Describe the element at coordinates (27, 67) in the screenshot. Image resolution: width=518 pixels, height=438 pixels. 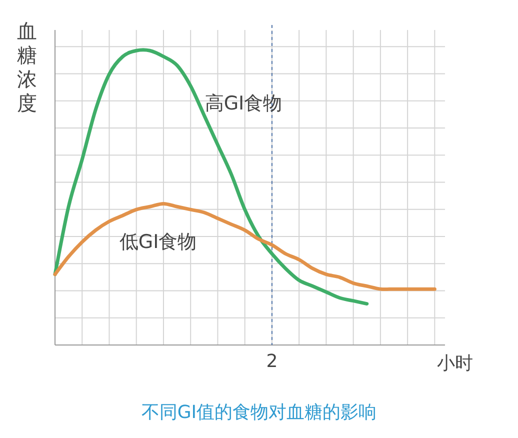
I see `y-axis-title: 血糖浓度` at that location.